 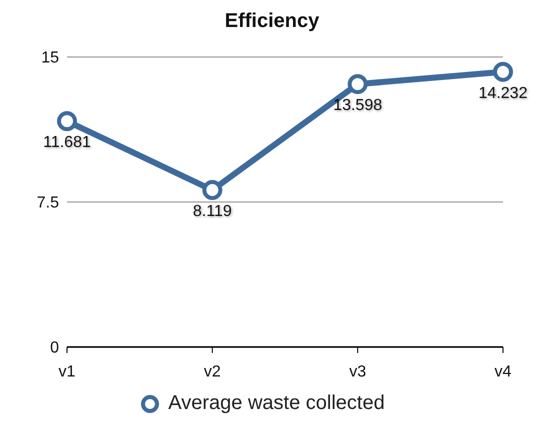 What do you see at coordinates (357, 105) in the screenshot?
I see `data-label: 13.598` at bounding box center [357, 105].